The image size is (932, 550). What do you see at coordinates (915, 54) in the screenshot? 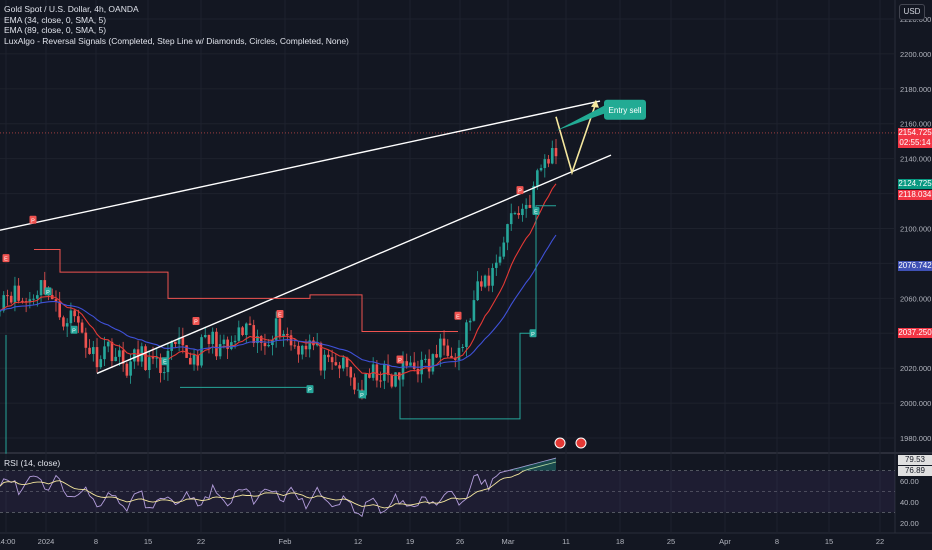
I see `price-tick-label: 2200.000` at bounding box center [915, 54].